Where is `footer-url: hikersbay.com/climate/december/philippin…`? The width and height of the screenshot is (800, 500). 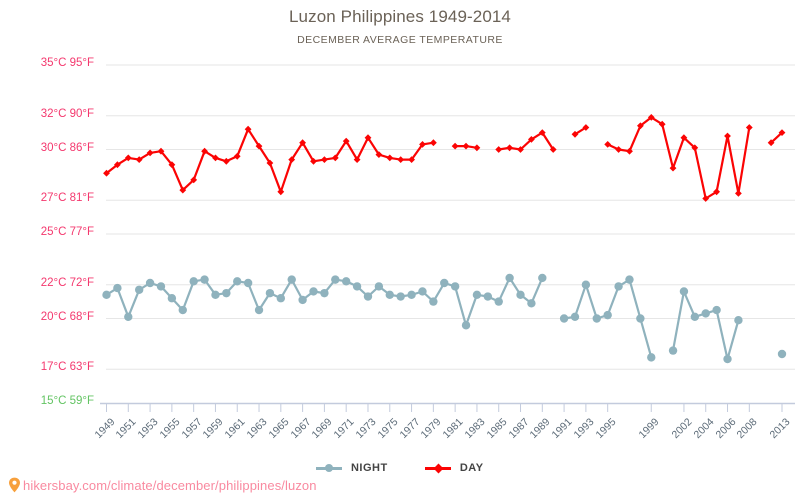
footer-url: hikersbay.com/climate/december/philippin… is located at coordinates (162, 485).